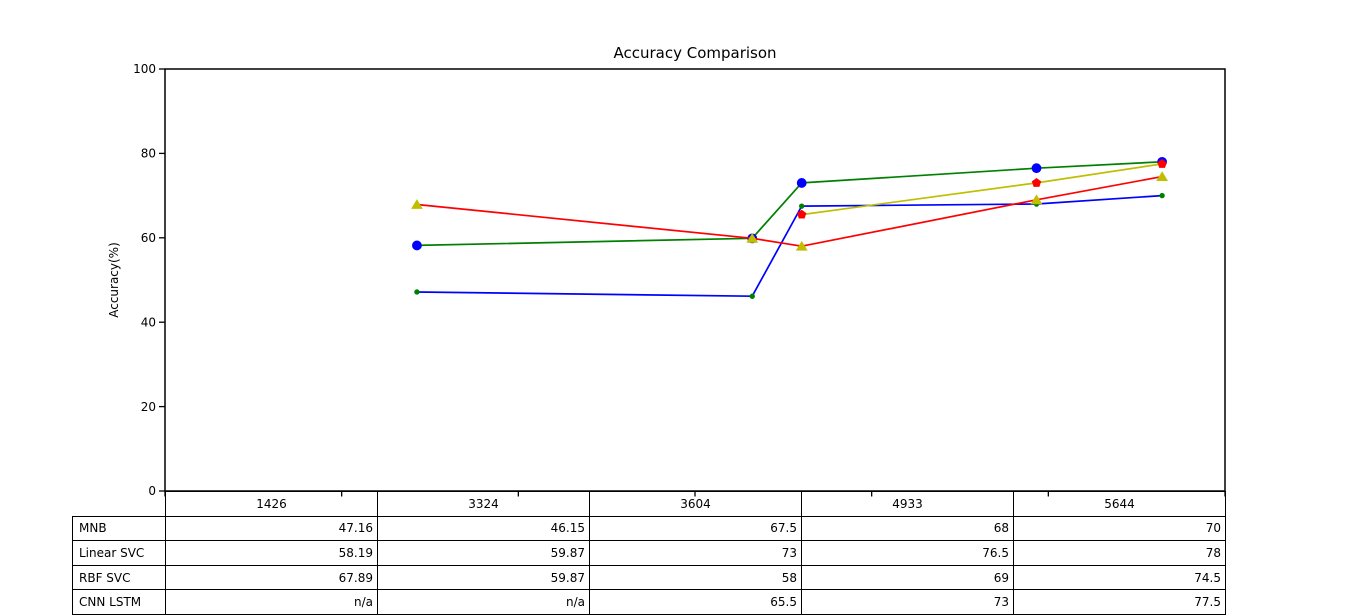 This screenshot has width=1350, height=616. Describe the element at coordinates (417, 245) in the screenshot. I see `marker-linear-svc-x1426` at that location.